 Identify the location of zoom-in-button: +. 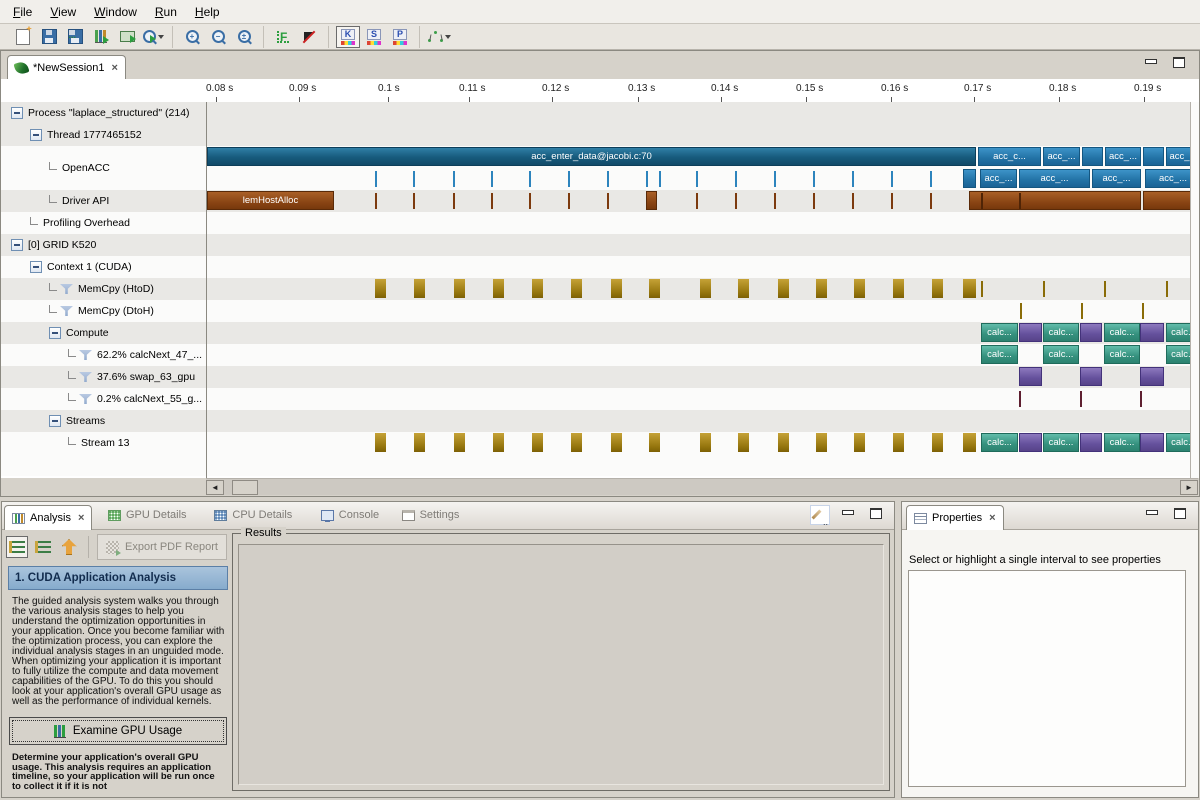
(192, 37).